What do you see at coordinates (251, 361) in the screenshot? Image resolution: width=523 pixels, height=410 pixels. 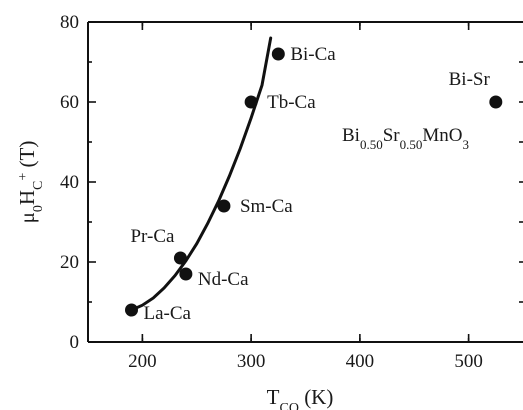 I see `x-tick-label-300: 300` at bounding box center [251, 361].